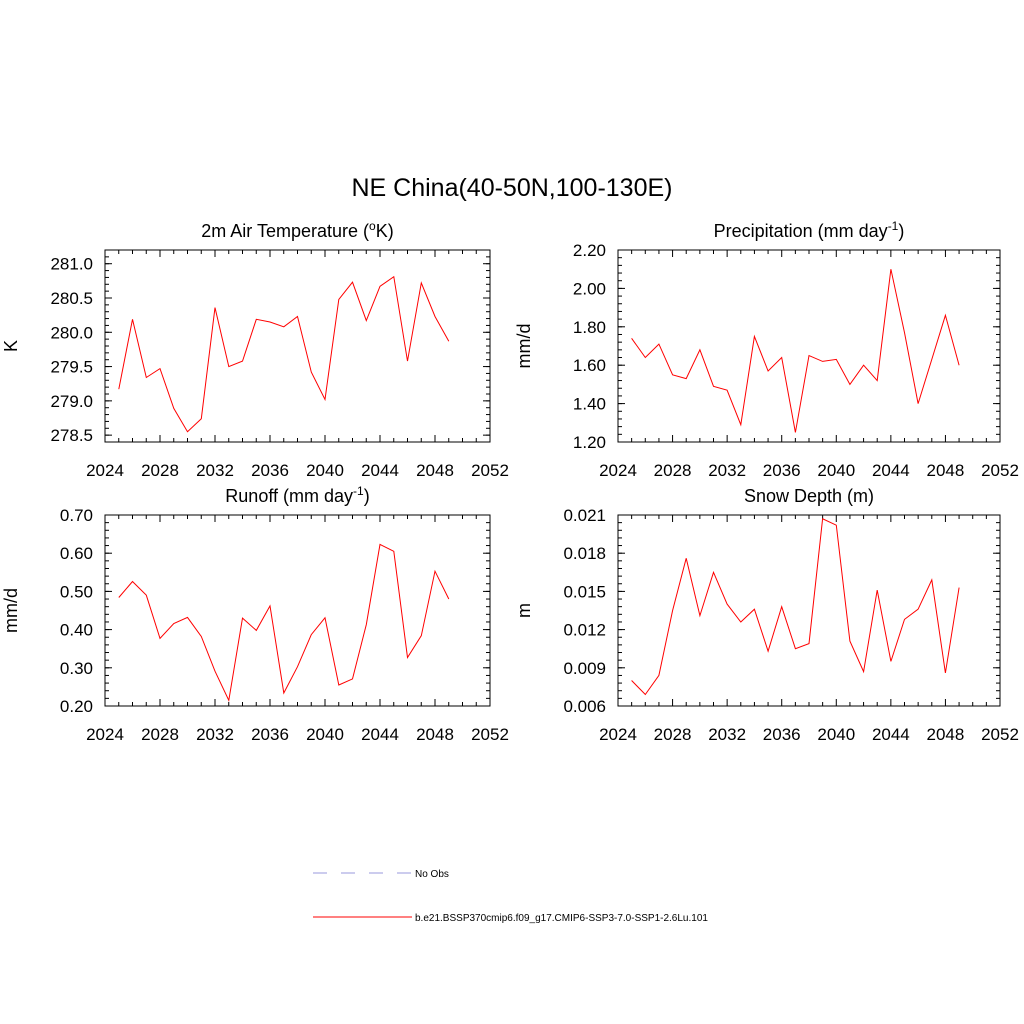 This screenshot has width=1024, height=1024. I want to click on y-tick-label: 281.0, so click(71, 264).